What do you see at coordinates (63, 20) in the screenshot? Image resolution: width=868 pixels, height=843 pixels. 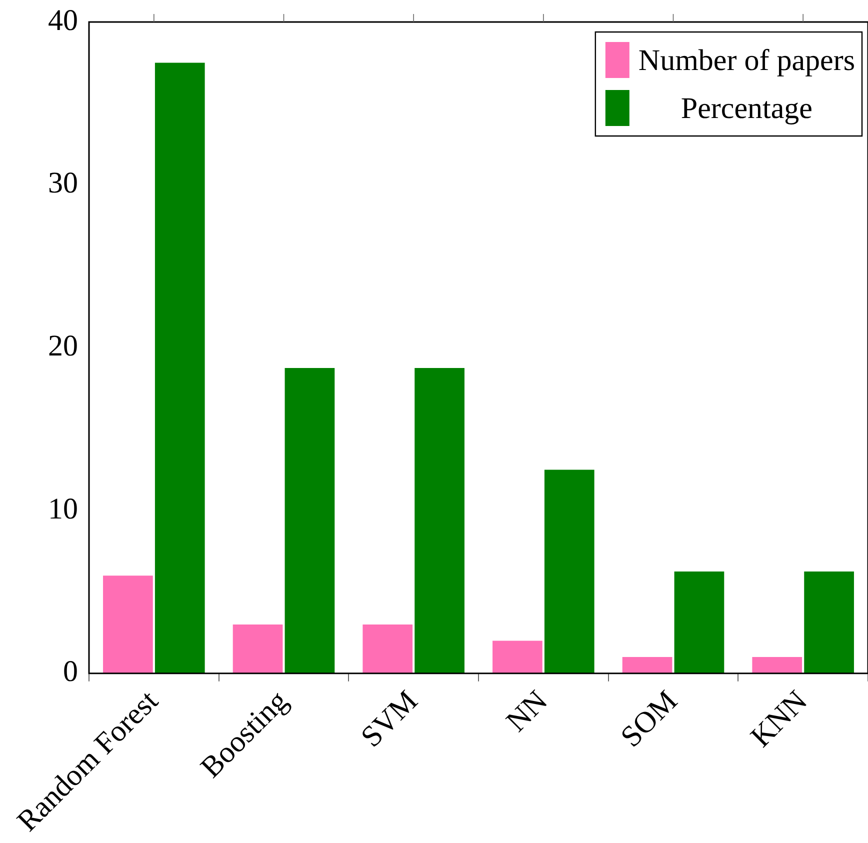 I see `y-tick-label: 40` at bounding box center [63, 20].